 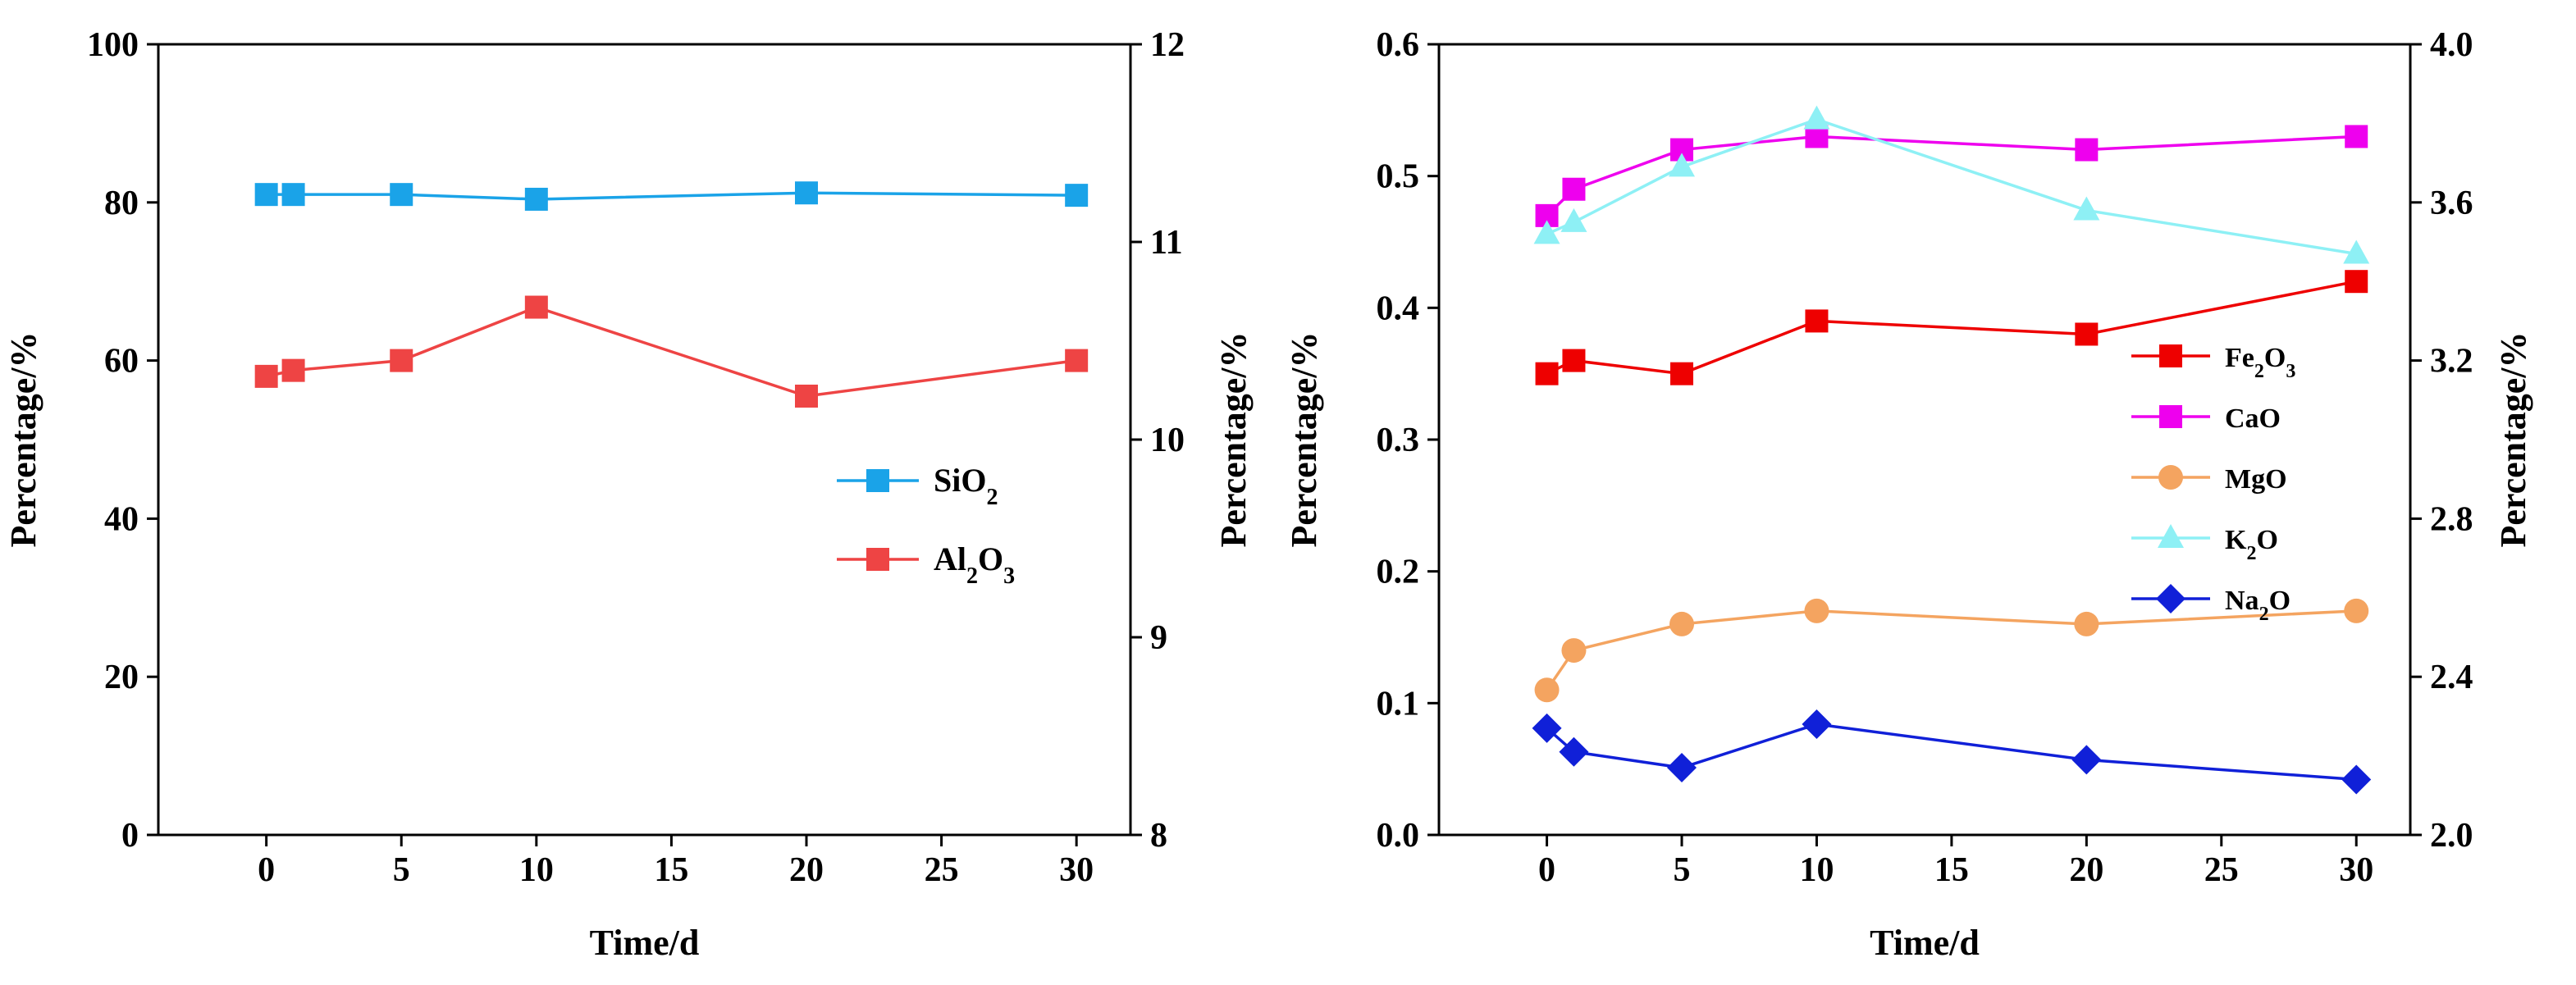 What do you see at coordinates (1683, 870) in the screenshot?
I see `x-tick-label: 5` at bounding box center [1683, 870].